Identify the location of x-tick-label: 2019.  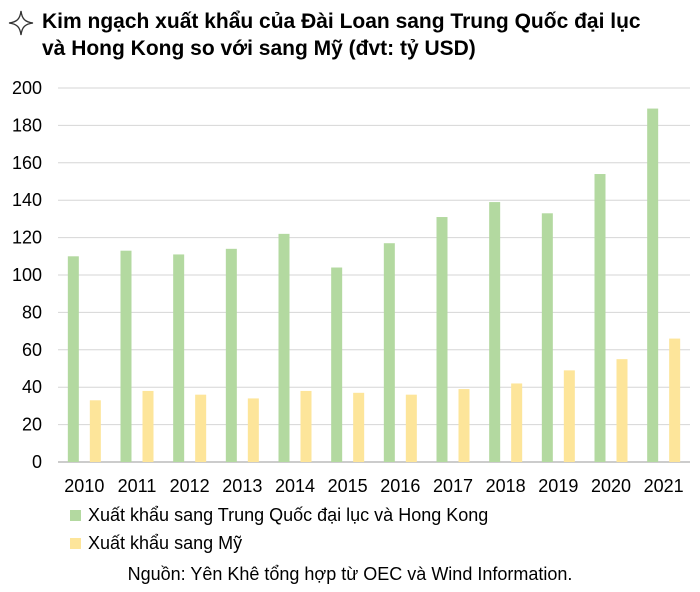
(558, 486).